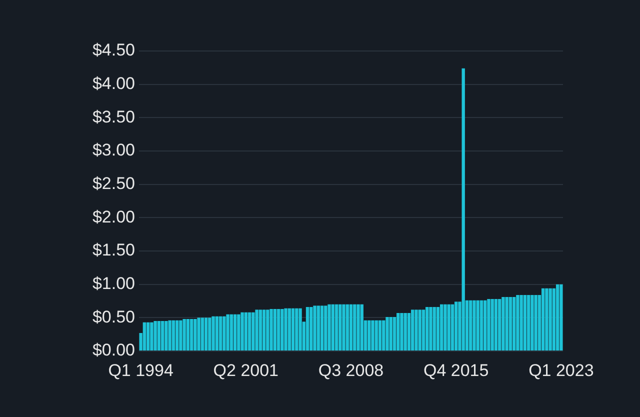 Image resolution: width=640 pixels, height=417 pixels. Describe the element at coordinates (113, 184) in the screenshot. I see `y-tick-label: $2.50` at that location.